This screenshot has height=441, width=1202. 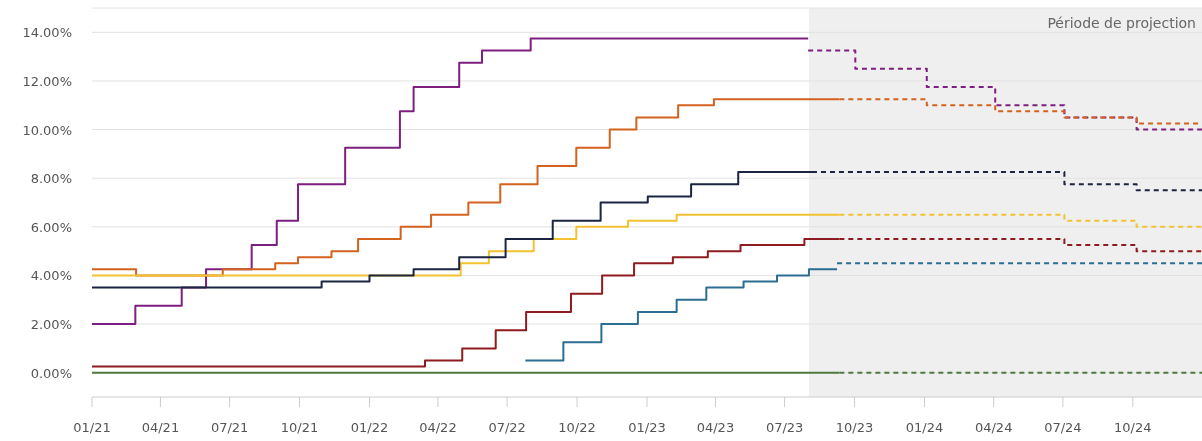 What do you see at coordinates (51, 179) in the screenshot?
I see `y-tick-label: 8.00%` at bounding box center [51, 179].